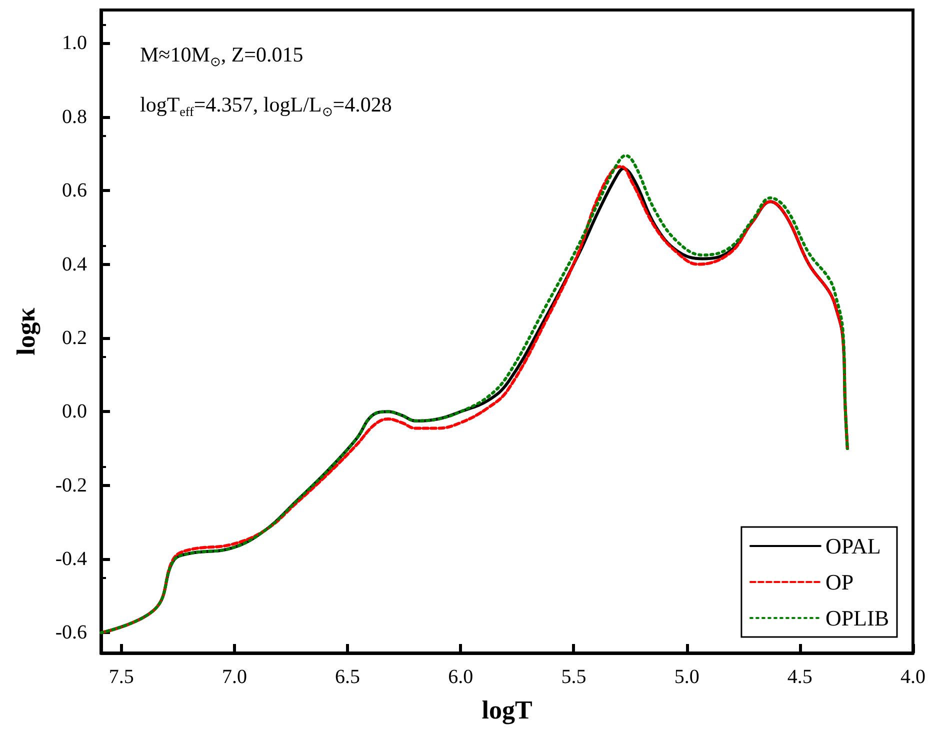  Describe the element at coordinates (74, 264) in the screenshot. I see `y-tick-label: 0.4` at that location.